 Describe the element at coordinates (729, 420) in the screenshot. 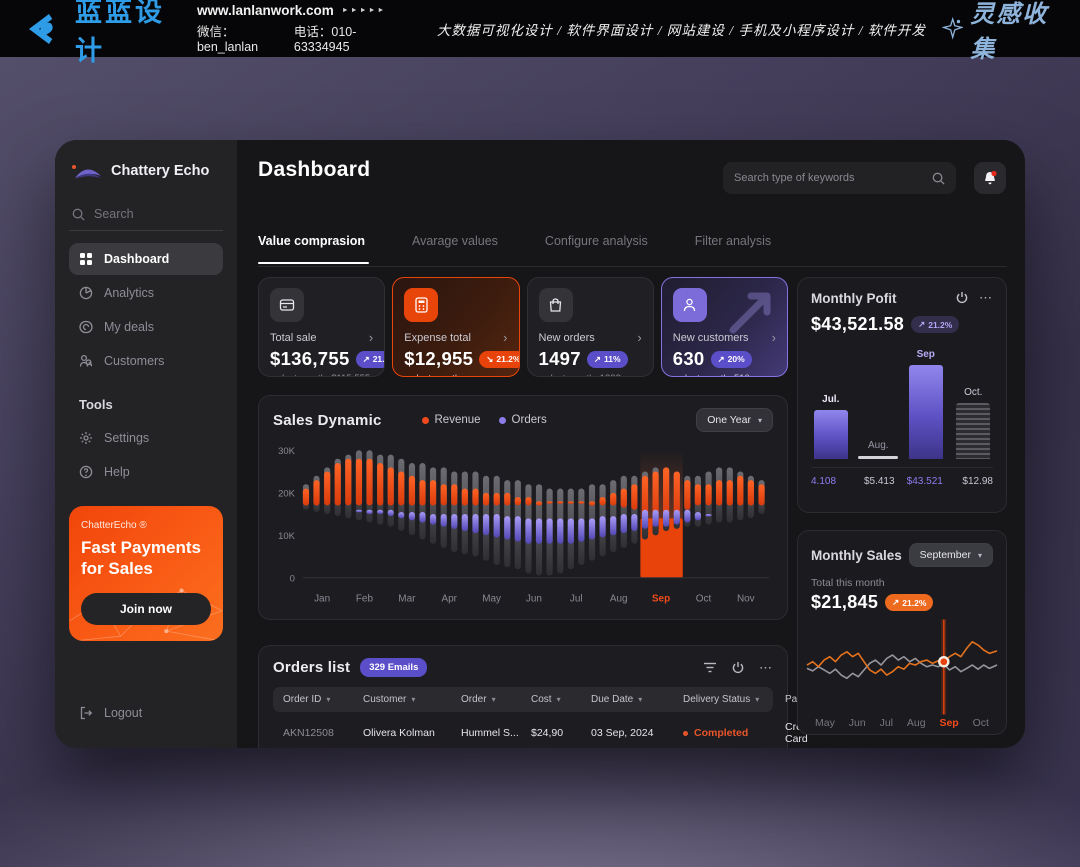

I see `range-value: One Year` at that location.